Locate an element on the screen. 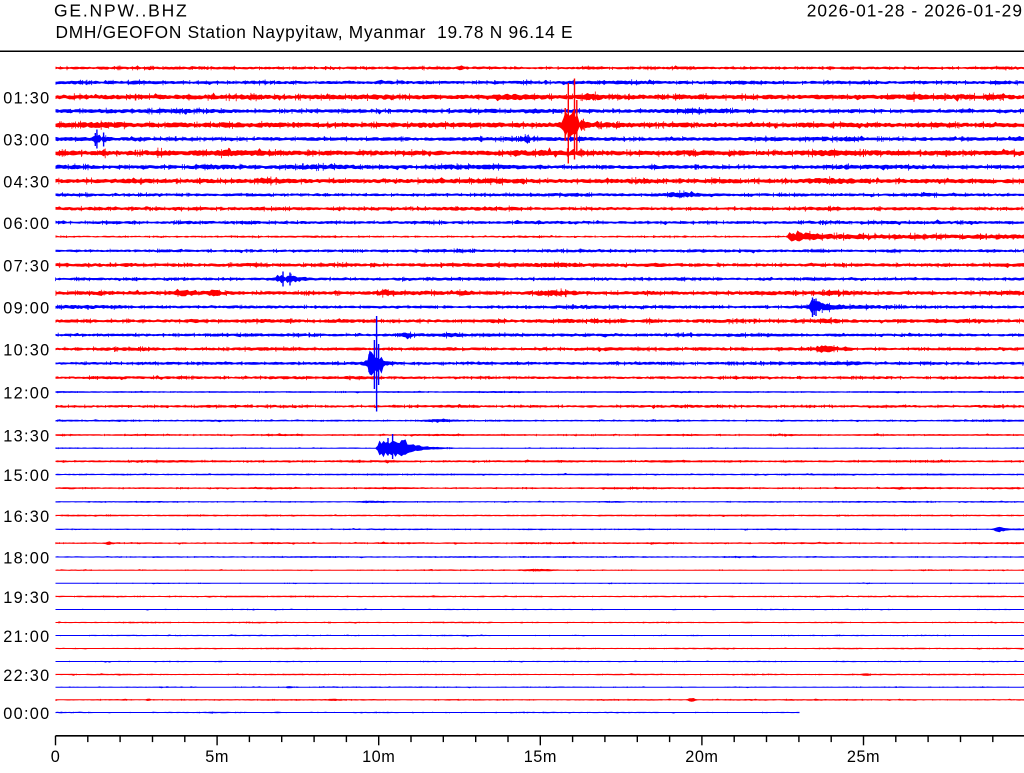 The image size is (1024, 773). svg-text: 06:00 is located at coordinates (26, 224).